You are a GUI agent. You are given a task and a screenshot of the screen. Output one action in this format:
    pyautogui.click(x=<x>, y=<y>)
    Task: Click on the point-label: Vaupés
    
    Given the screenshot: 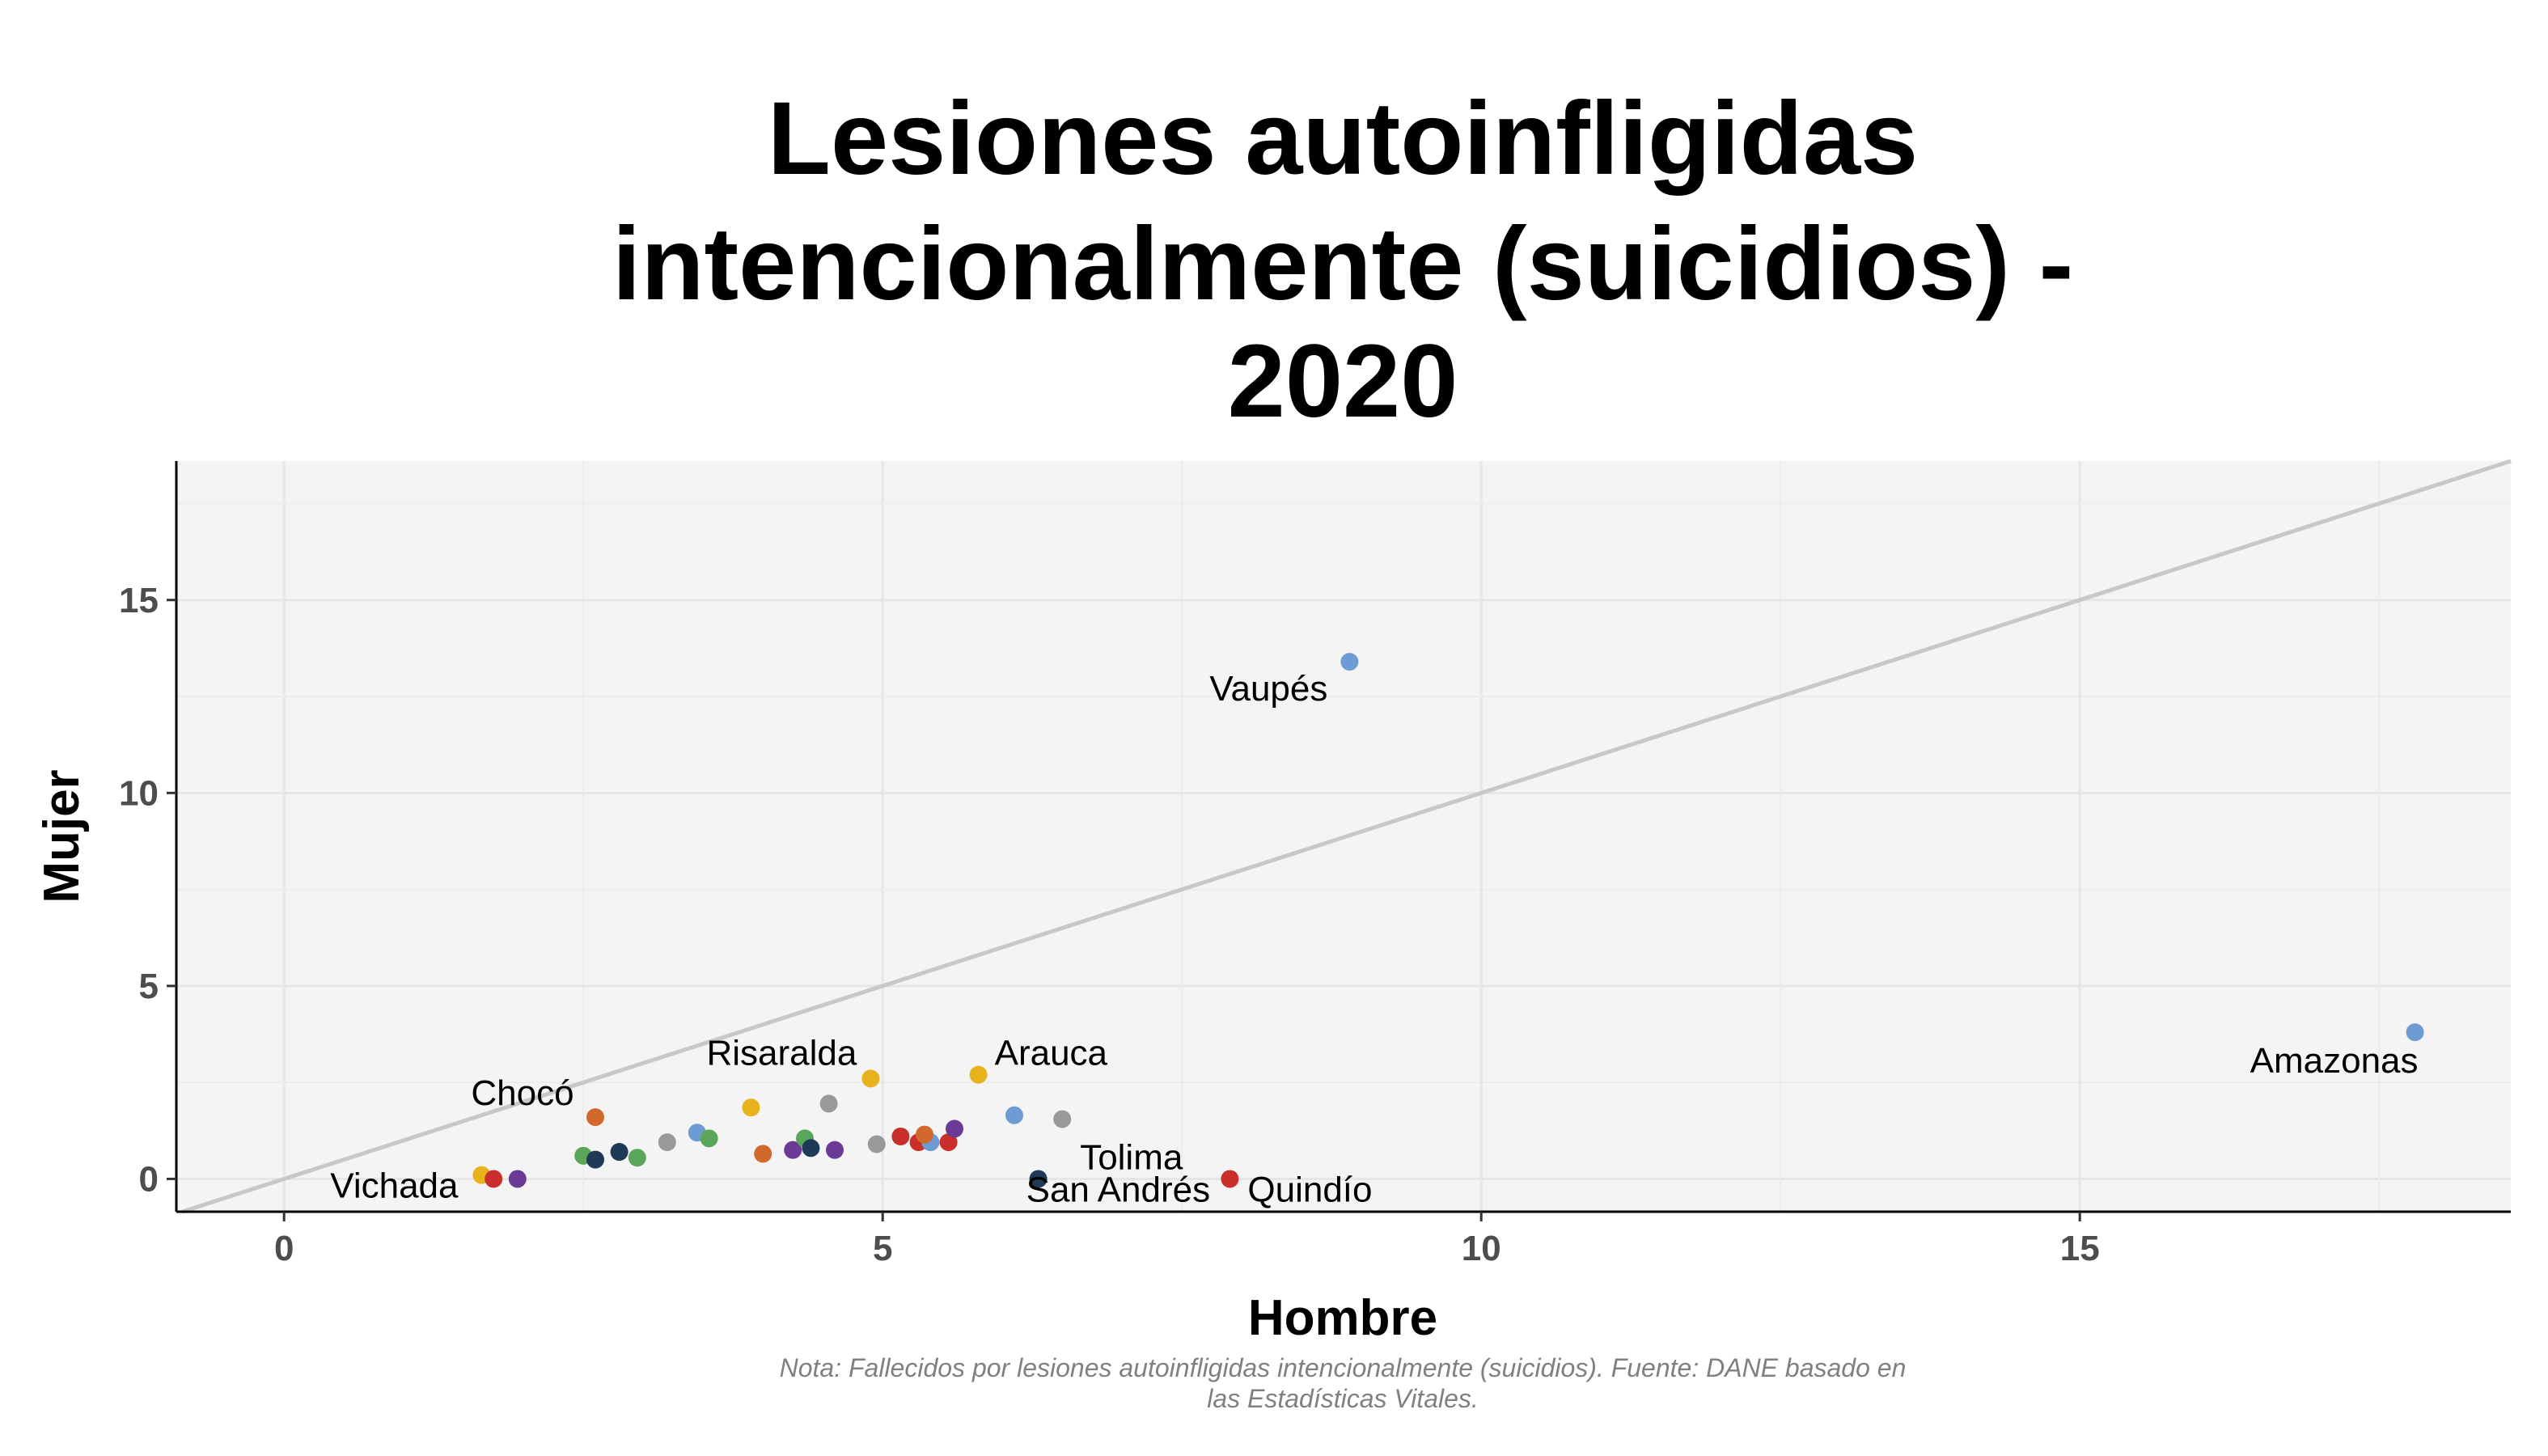 What is the action you would take?
    pyautogui.click(x=1268, y=689)
    